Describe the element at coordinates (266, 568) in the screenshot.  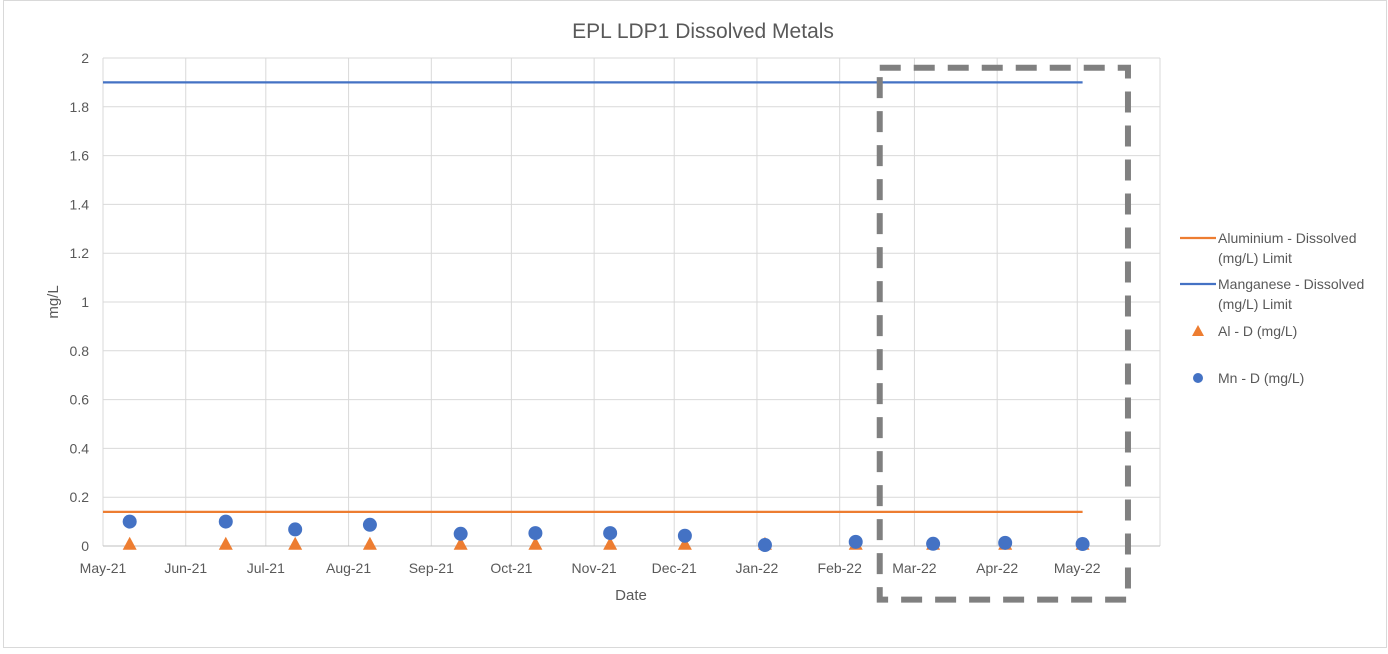
I see `x-tick-label: Jul-21` at that location.